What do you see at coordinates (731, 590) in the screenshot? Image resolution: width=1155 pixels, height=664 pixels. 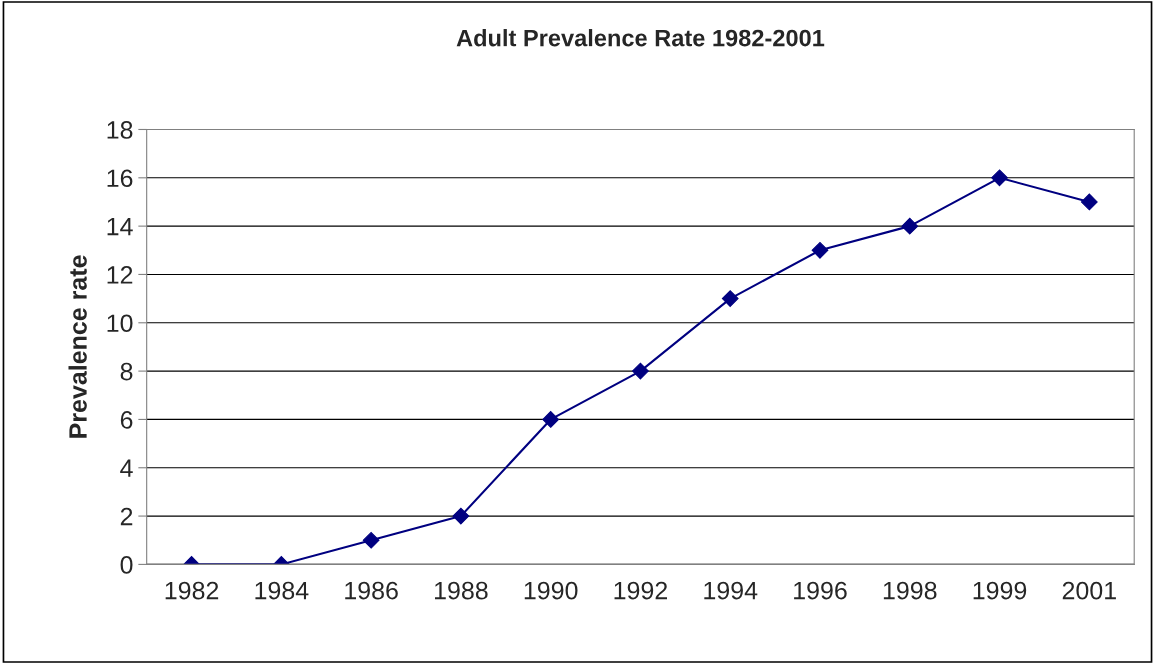 I see `x-tick-label: 1994` at bounding box center [731, 590].